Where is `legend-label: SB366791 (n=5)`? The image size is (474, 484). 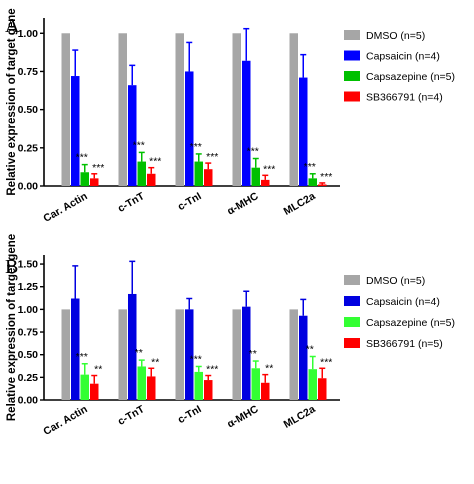
legend-label: SB366791 (n=5) is located at coordinates (404, 344).